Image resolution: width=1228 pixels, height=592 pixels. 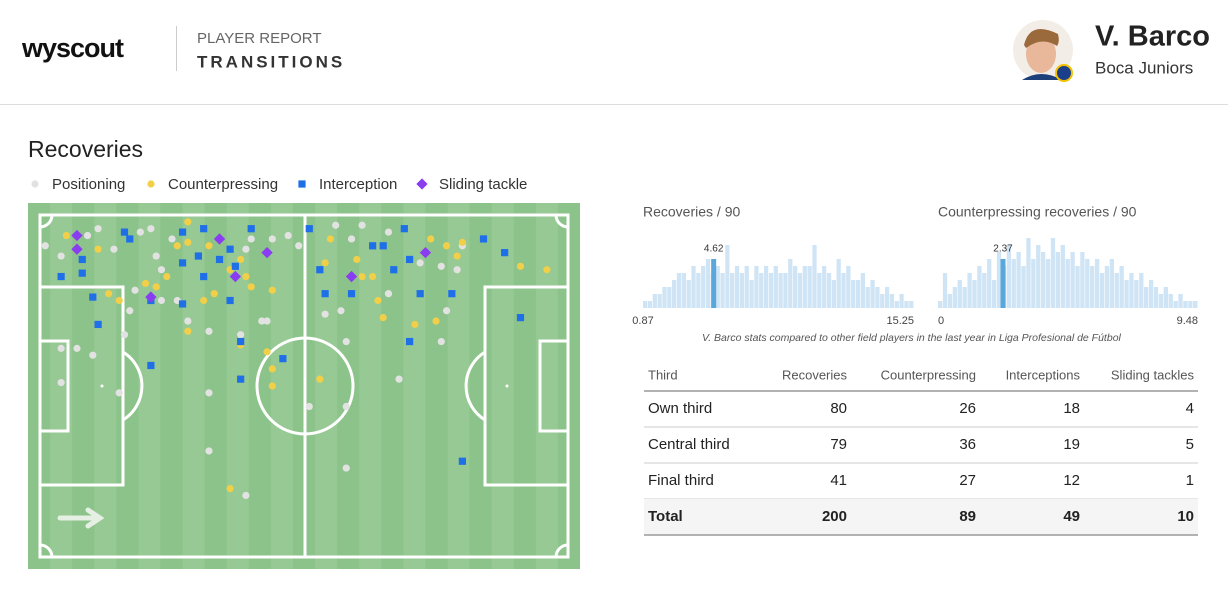 What do you see at coordinates (1071, 408) in the screenshot?
I see `table-cell: 18` at bounding box center [1071, 408].